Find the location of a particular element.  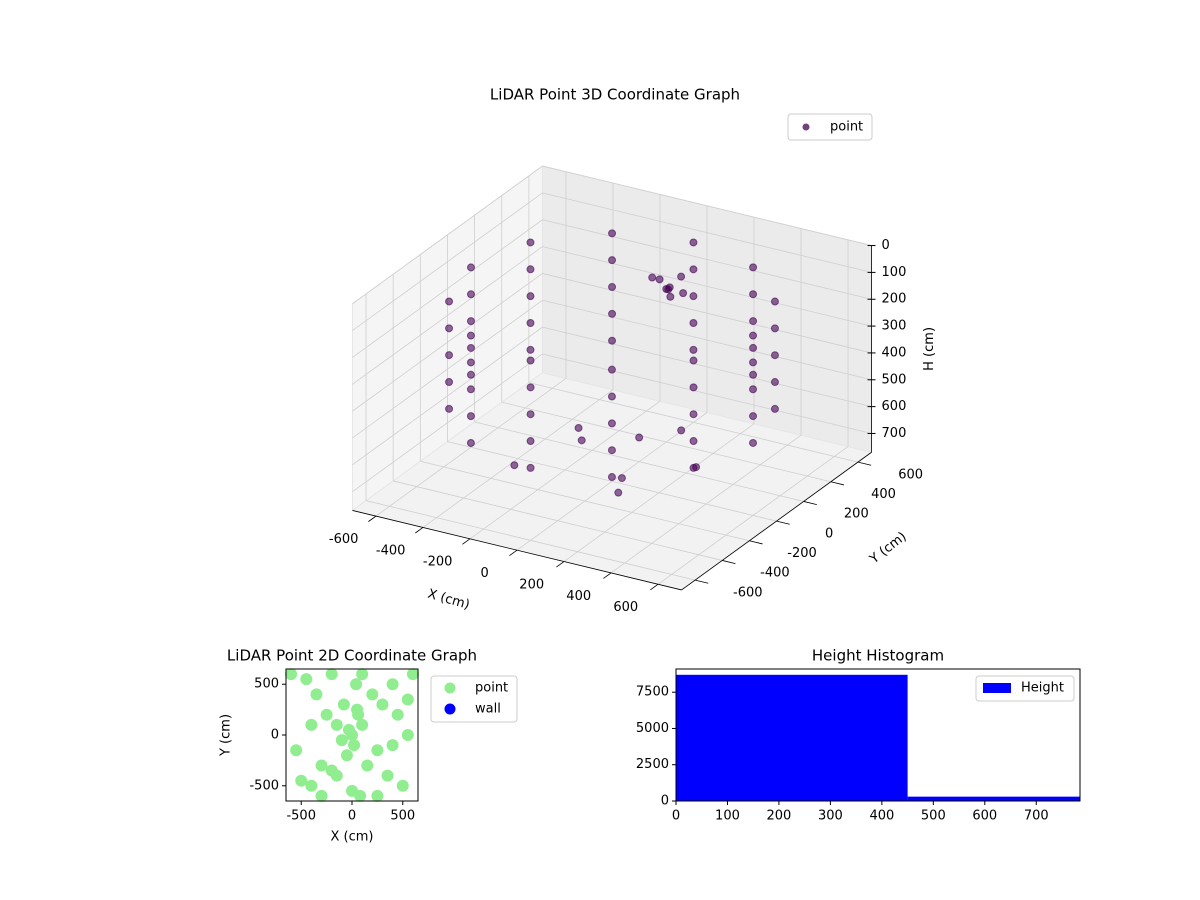

x-tick-label: 300 is located at coordinates (830, 816).